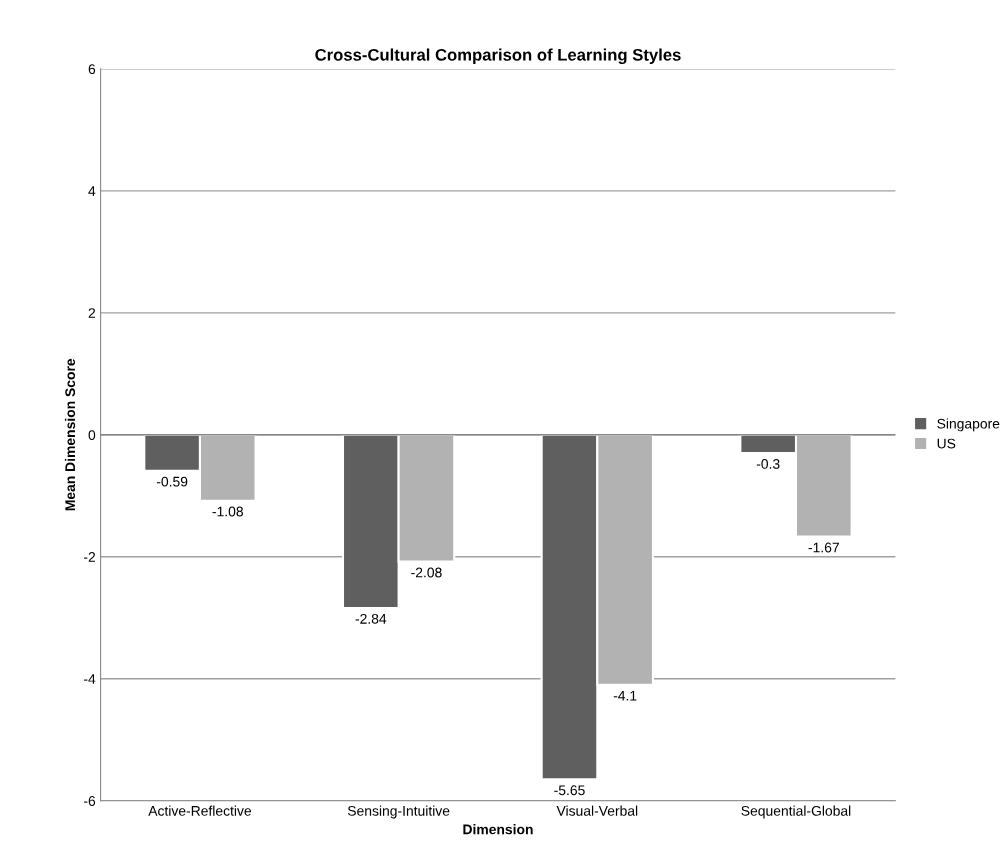  Describe the element at coordinates (625, 695) in the screenshot. I see `data-label: -4.1` at that location.